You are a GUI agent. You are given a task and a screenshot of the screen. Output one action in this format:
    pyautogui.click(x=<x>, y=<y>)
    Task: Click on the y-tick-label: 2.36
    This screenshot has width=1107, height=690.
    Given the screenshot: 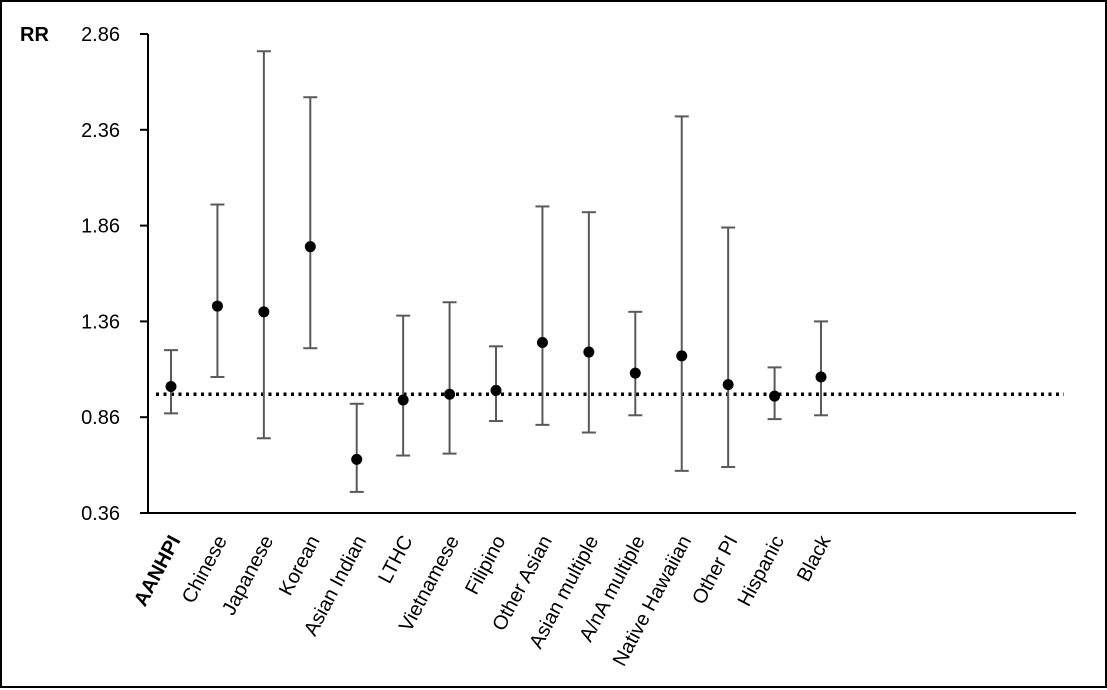 What is the action you would take?
    pyautogui.click(x=100, y=131)
    